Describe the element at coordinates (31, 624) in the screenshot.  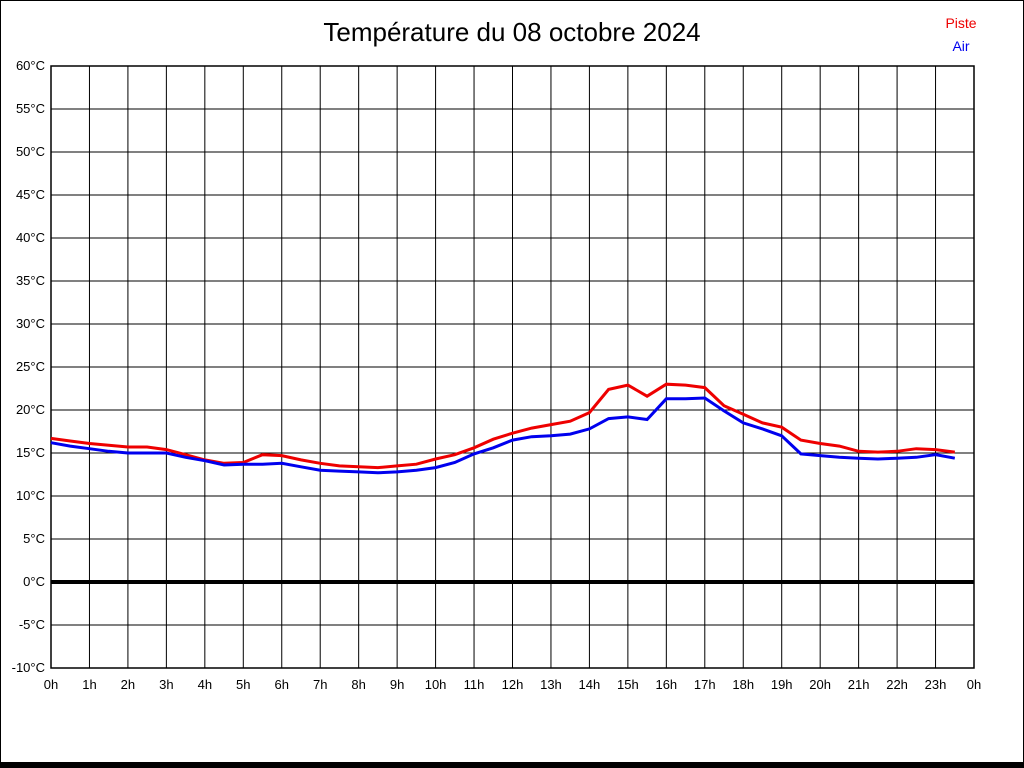
I see `y-axis-label: -5°C` at that location.